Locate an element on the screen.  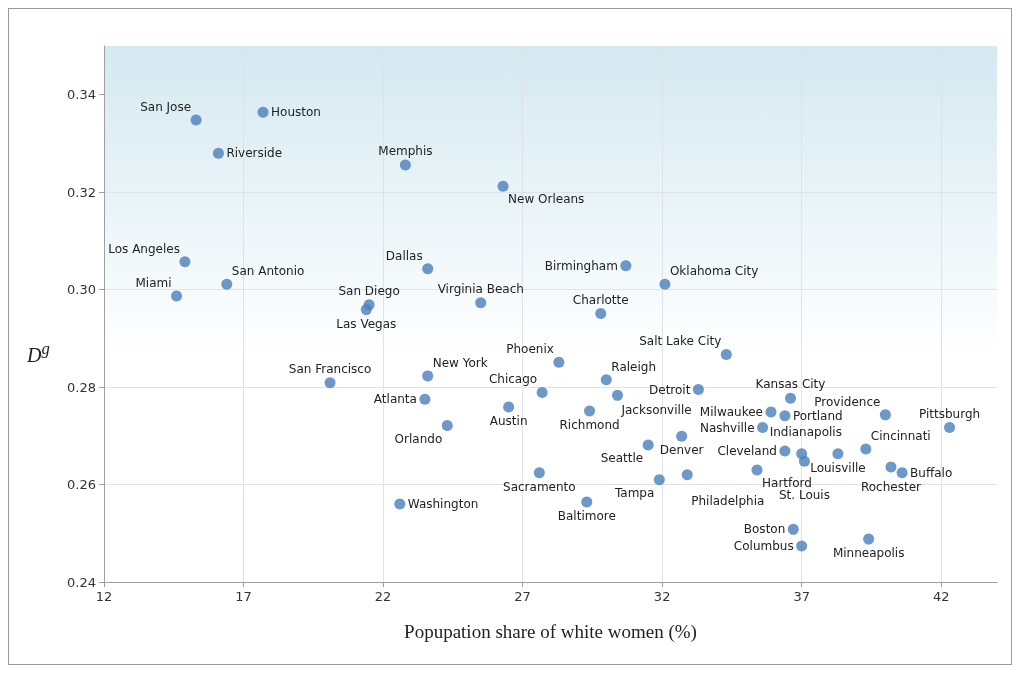
annotation: Riverside is located at coordinates (254, 153).